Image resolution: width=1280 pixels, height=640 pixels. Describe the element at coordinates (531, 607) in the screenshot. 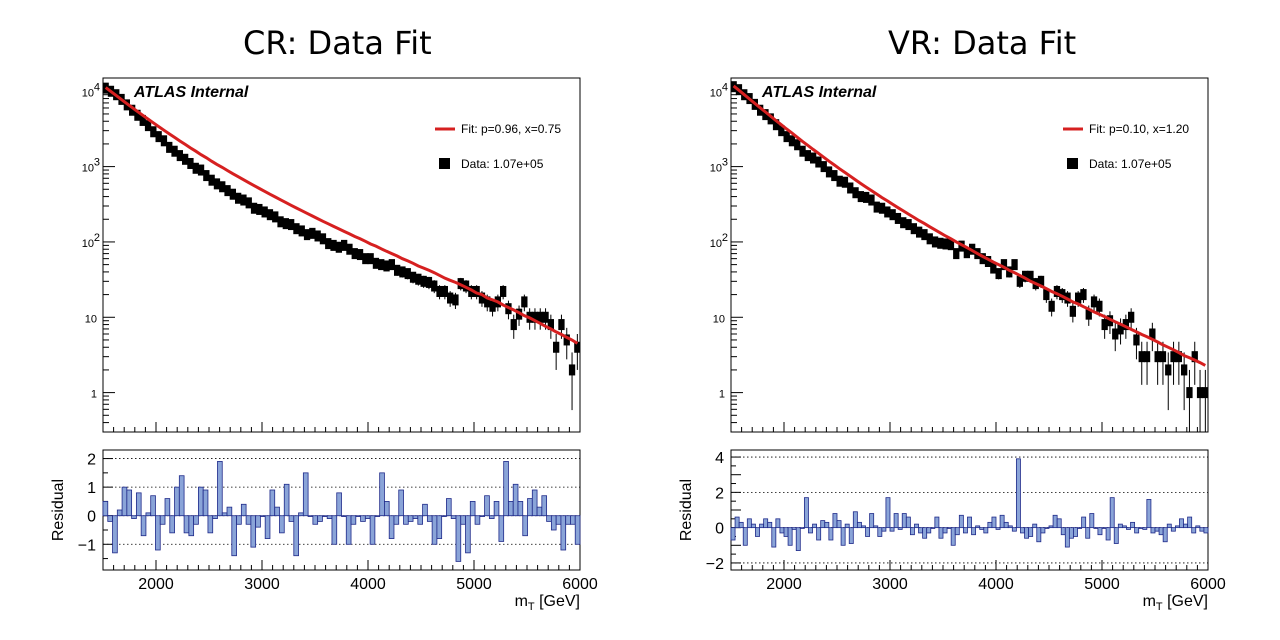

I see `cr-xaxis-label-sub: T` at that location.